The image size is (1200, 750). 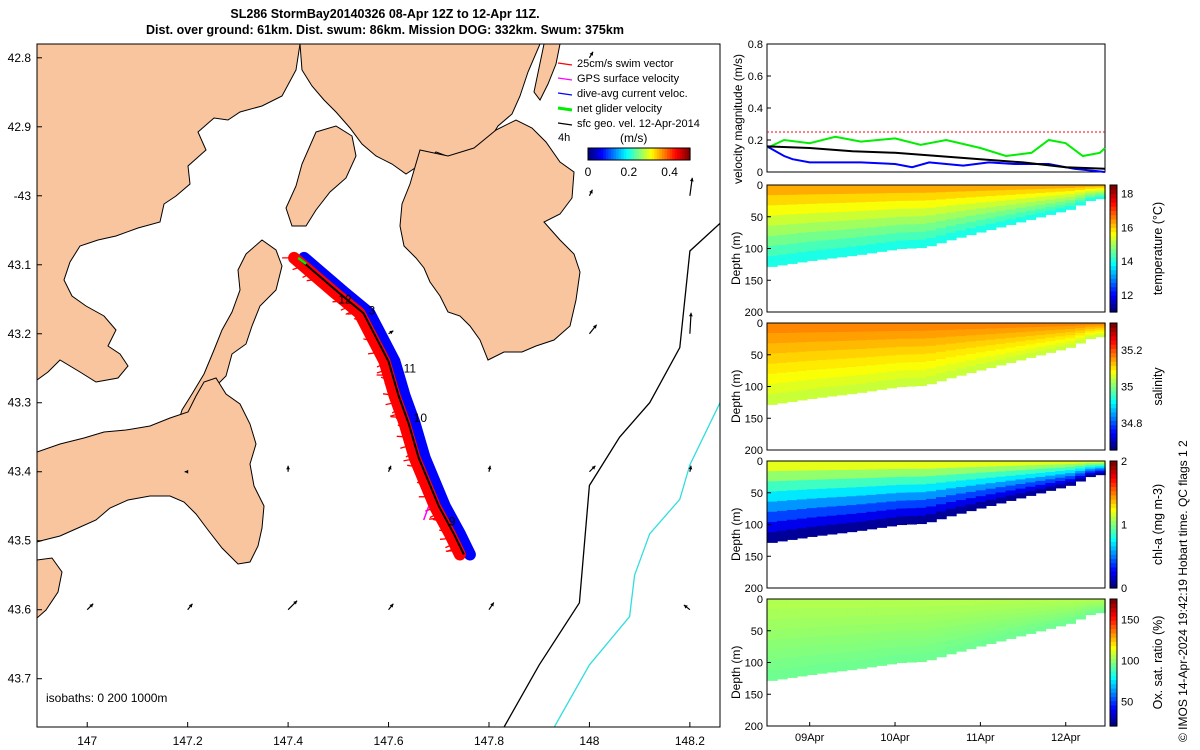 What do you see at coordinates (760, 173) in the screenshot?
I see `velocity-y-tick-label: 0` at bounding box center [760, 173].